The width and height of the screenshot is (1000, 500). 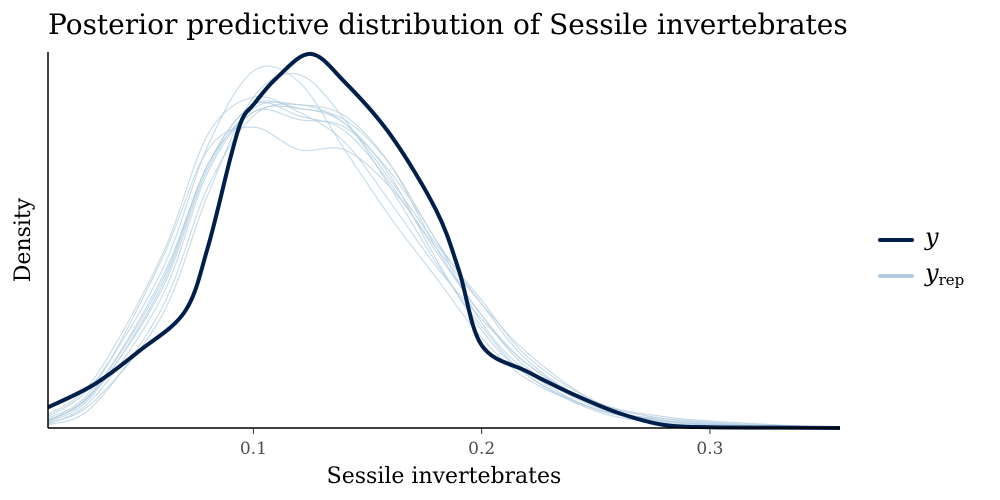 I want to click on x-tick-label: 0.3, so click(x=709, y=449).